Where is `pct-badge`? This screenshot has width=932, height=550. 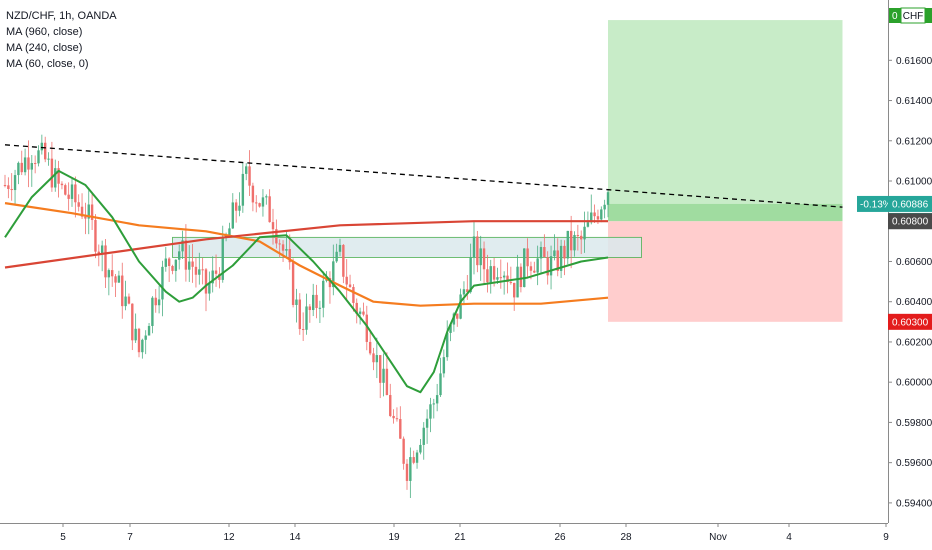 pct-badge is located at coordinates (873, 203).